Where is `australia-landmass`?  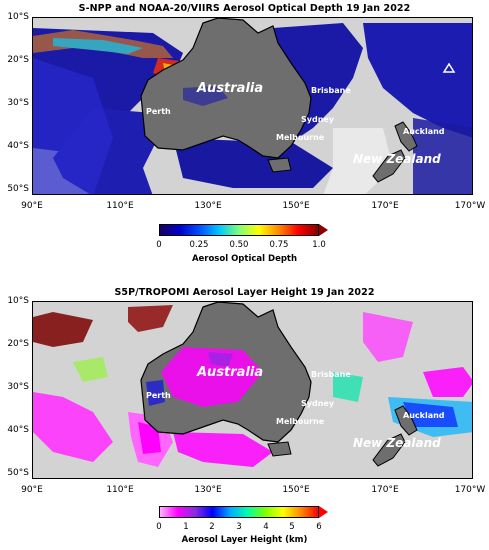 australia-landmass is located at coordinates (226, 88).